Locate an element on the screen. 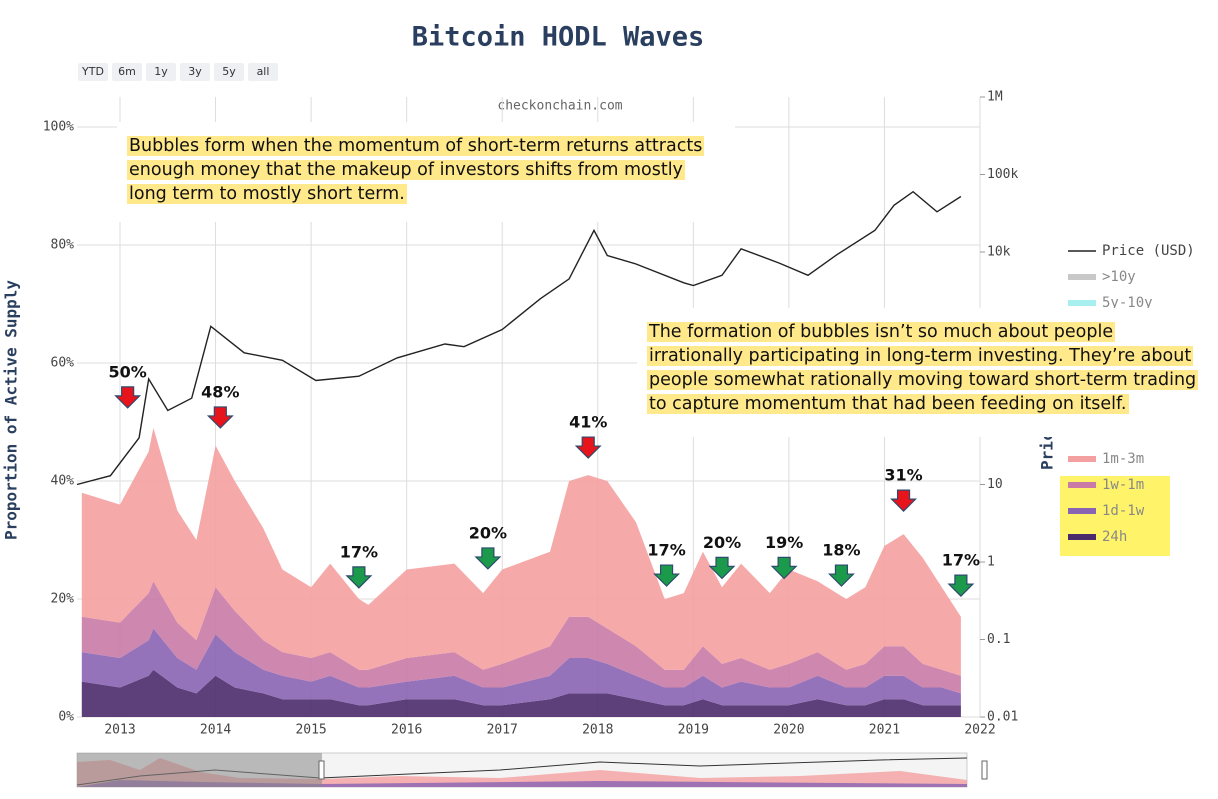 This screenshot has width=1218, height=799. x-tick-label: 2016 is located at coordinates (406, 730).